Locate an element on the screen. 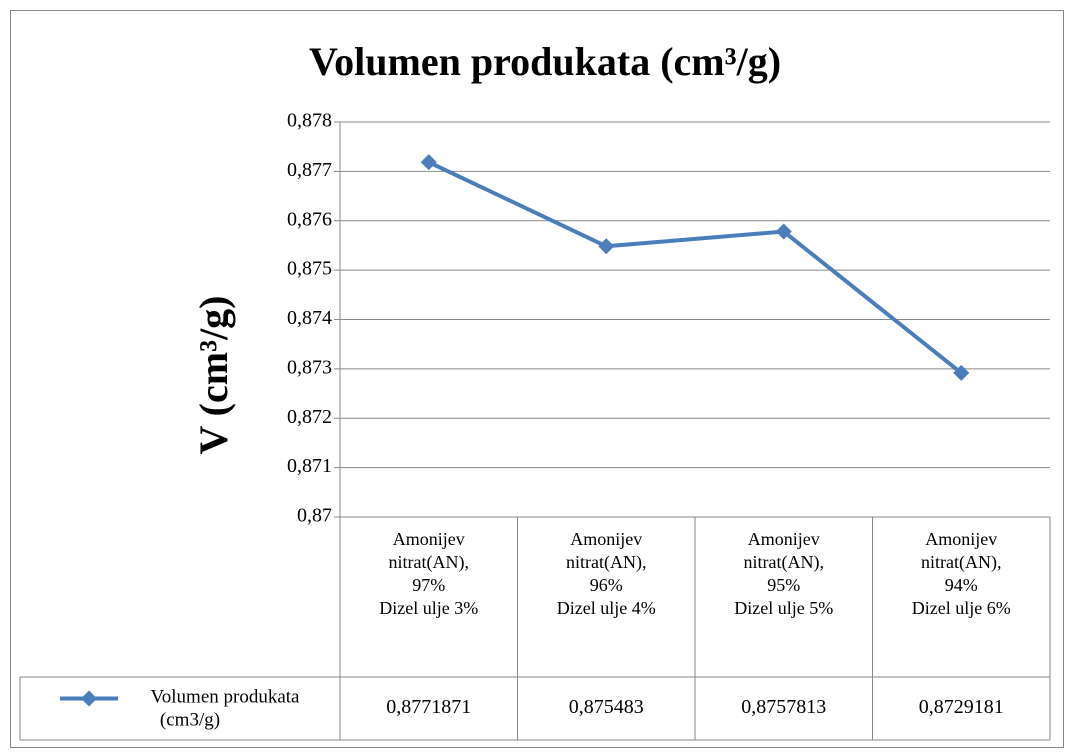 The image size is (1068, 753). y-tick-label: 0,87 is located at coordinates (314, 516).